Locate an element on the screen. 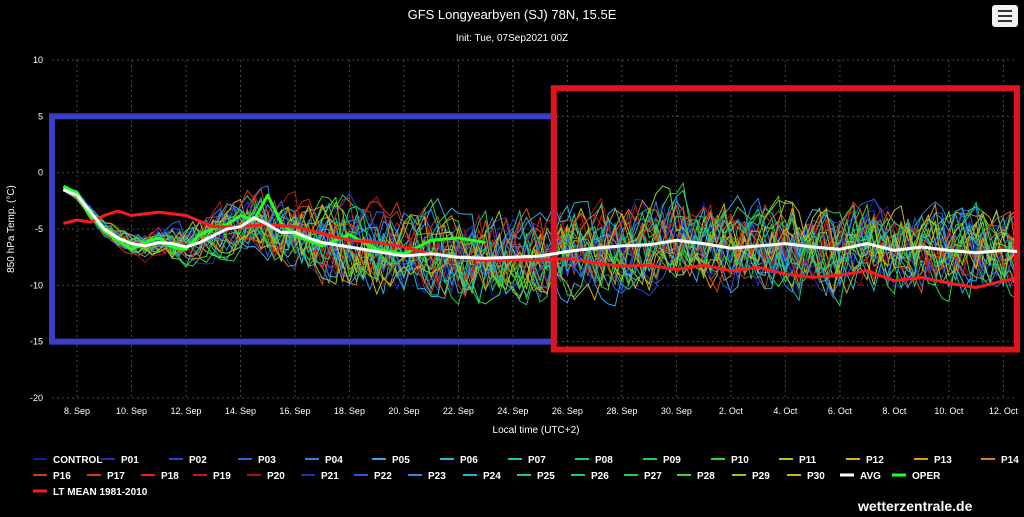  legend-label: P20 is located at coordinates (276, 476).